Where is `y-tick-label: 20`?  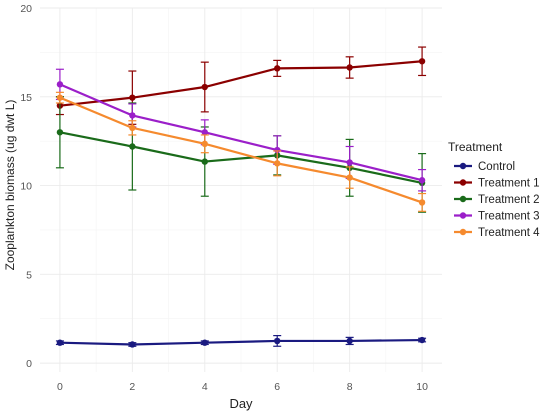
y-tick-label: 20 is located at coordinates (26, 9).